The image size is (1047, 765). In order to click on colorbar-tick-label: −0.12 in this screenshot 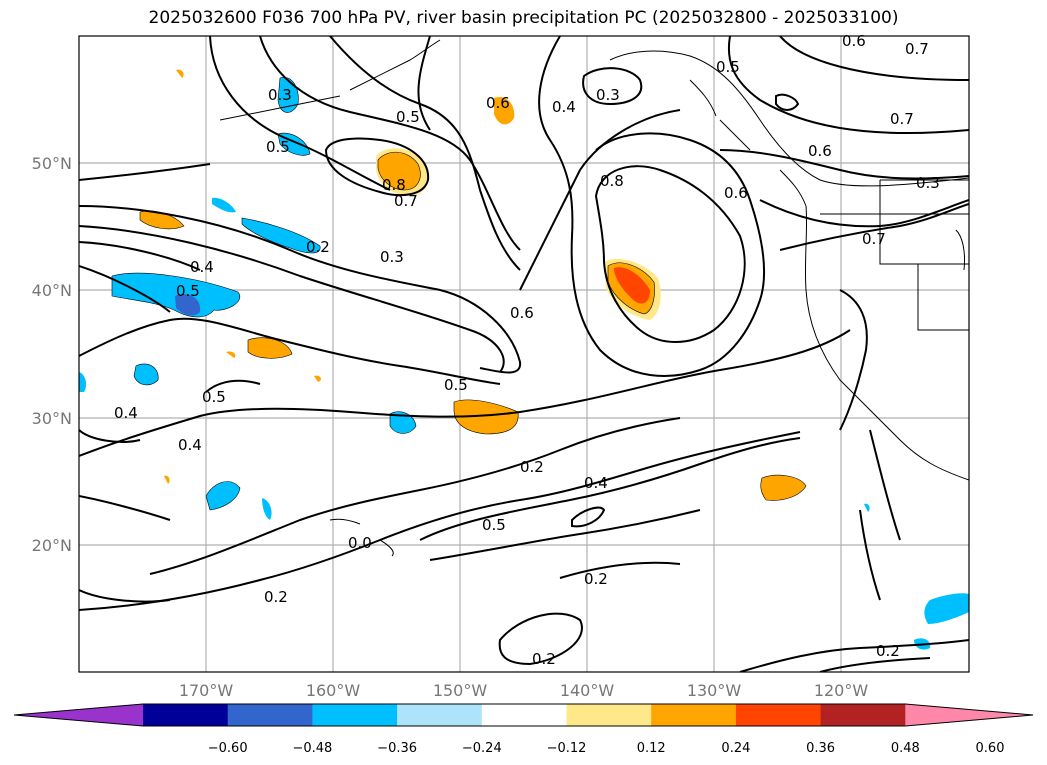, I will do `click(567, 748)`.